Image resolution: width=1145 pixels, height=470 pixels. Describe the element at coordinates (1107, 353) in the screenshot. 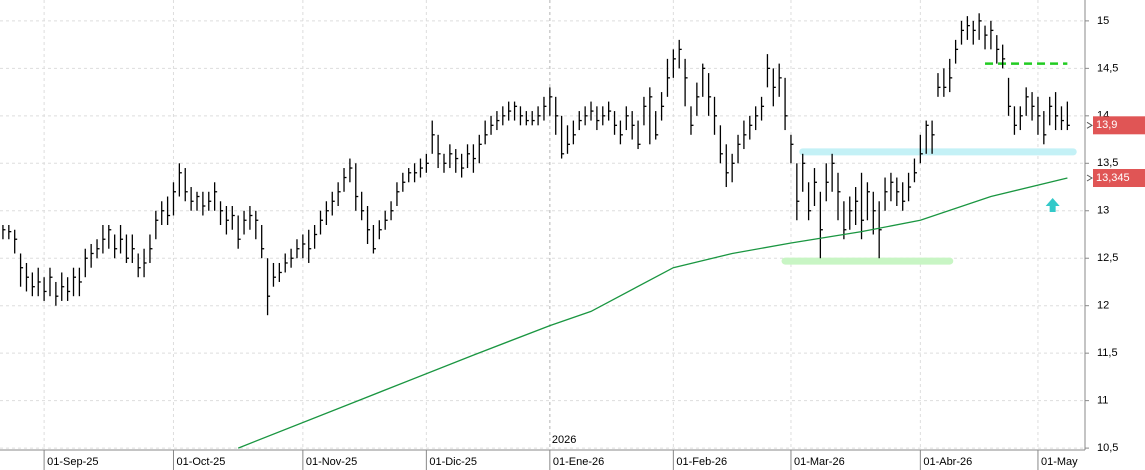

I see `y-tick-label: 11,5` at that location.